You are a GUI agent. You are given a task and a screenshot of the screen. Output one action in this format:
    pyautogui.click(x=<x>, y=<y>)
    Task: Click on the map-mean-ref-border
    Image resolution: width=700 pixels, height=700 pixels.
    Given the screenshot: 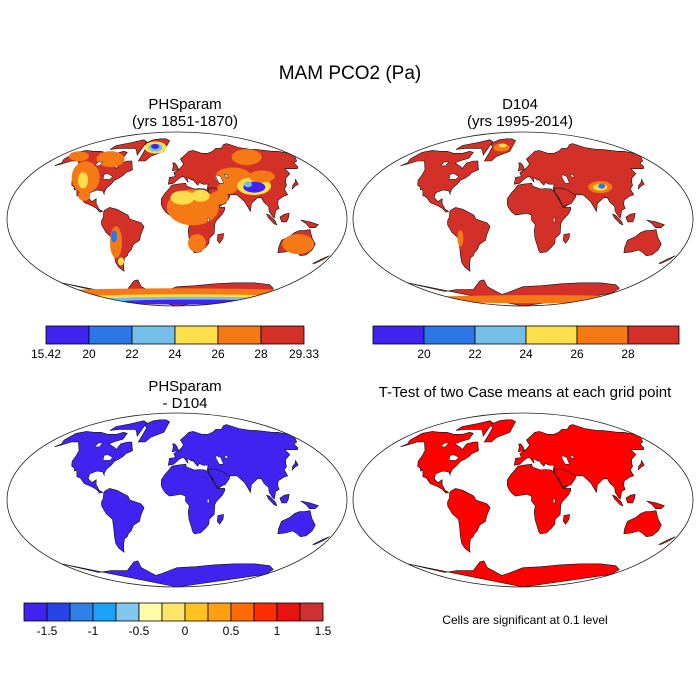 What is the action you would take?
    pyautogui.click(x=523, y=219)
    